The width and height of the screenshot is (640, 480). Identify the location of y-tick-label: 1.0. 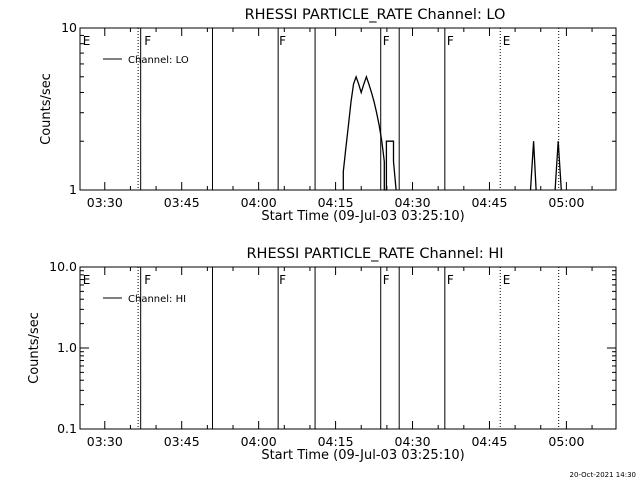
(67, 347).